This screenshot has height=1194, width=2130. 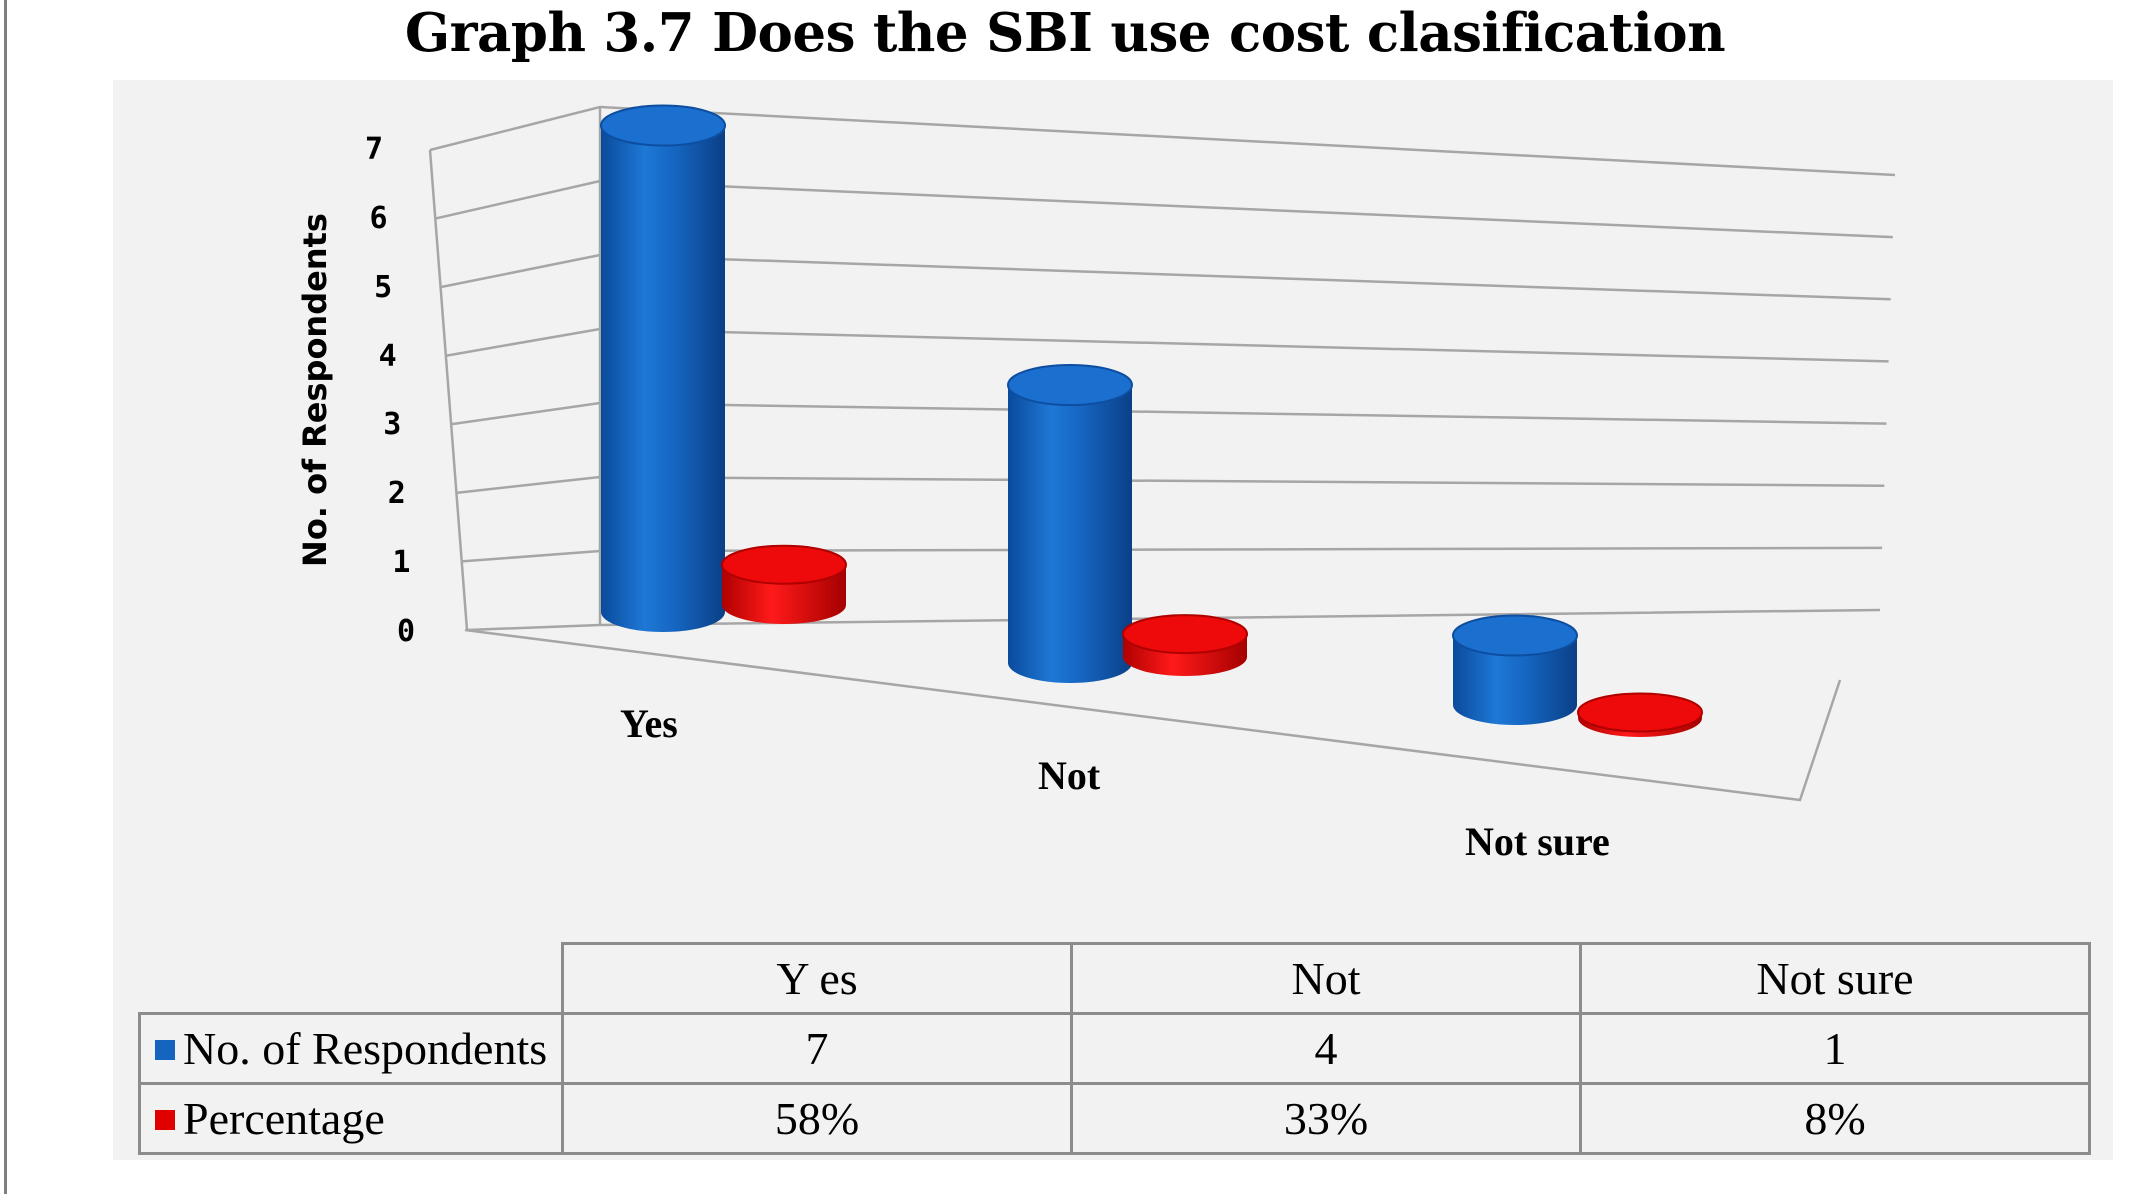 What do you see at coordinates (165, 1050) in the screenshot?
I see `legend-swatch-blue` at bounding box center [165, 1050].